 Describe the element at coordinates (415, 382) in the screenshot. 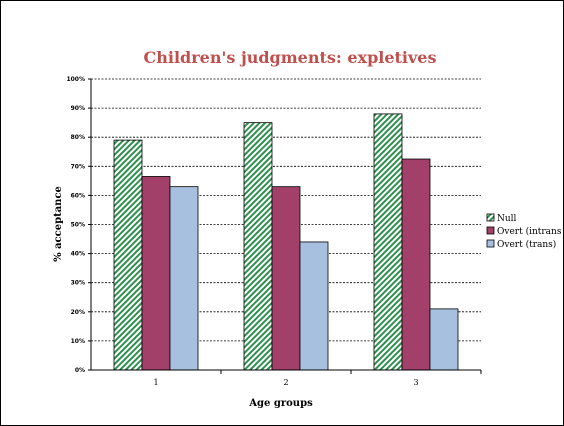

I see `x-tick-label: 3` at that location.